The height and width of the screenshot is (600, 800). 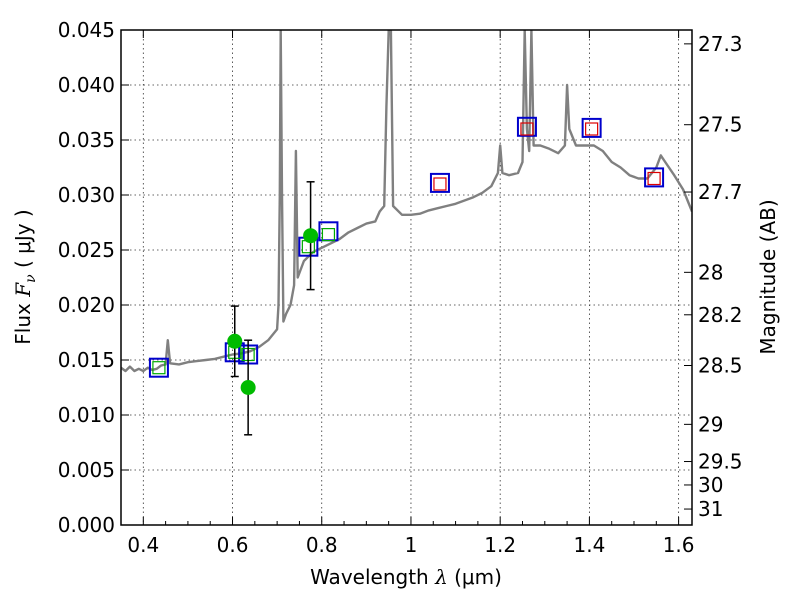 What do you see at coordinates (500, 545) in the screenshot?
I see `x-tick-label: 1.2` at bounding box center [500, 545].